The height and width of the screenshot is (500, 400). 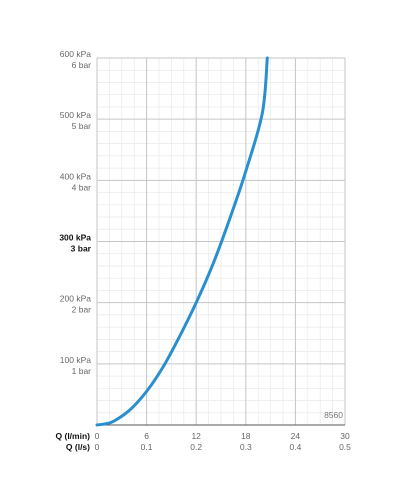 I want to click on x-tick-label-lmin: 24, so click(x=296, y=436).